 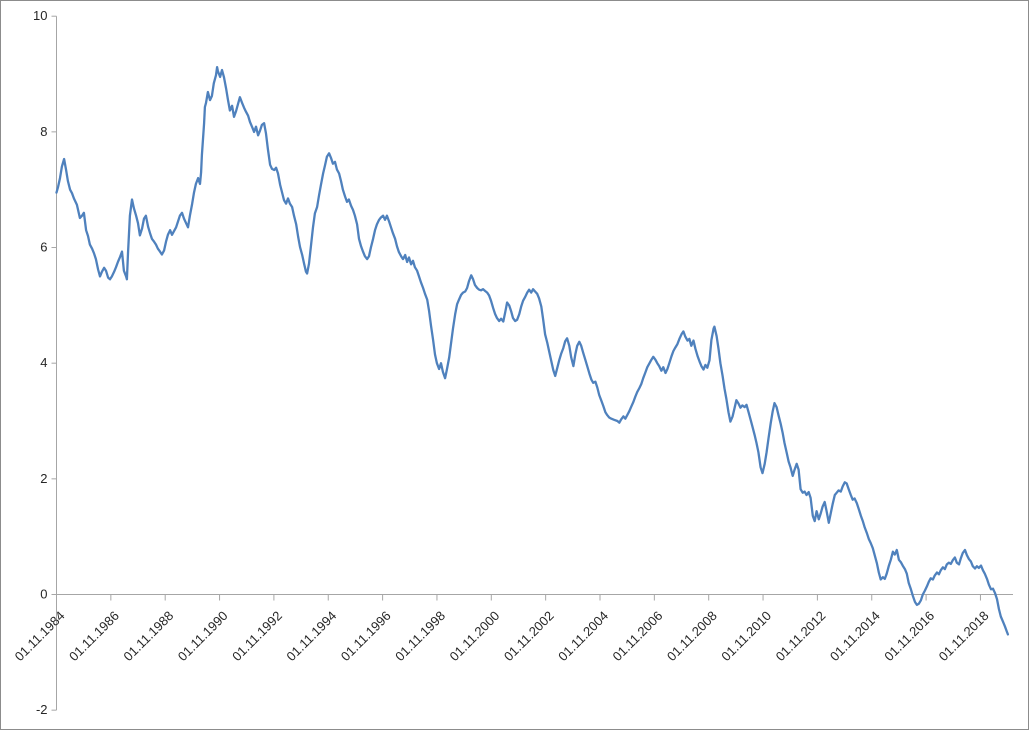 I want to click on x-tick-label: 01.11.2012, so click(x=801, y=636).